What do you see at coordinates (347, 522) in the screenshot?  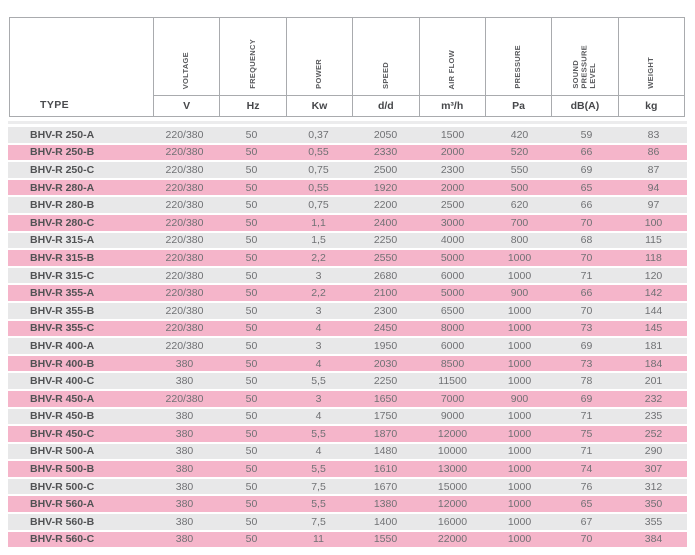 I see `table-row: BHV-R 560-B 380 50 7,5 1400 16000 1000 67 355` at bounding box center [347, 522].